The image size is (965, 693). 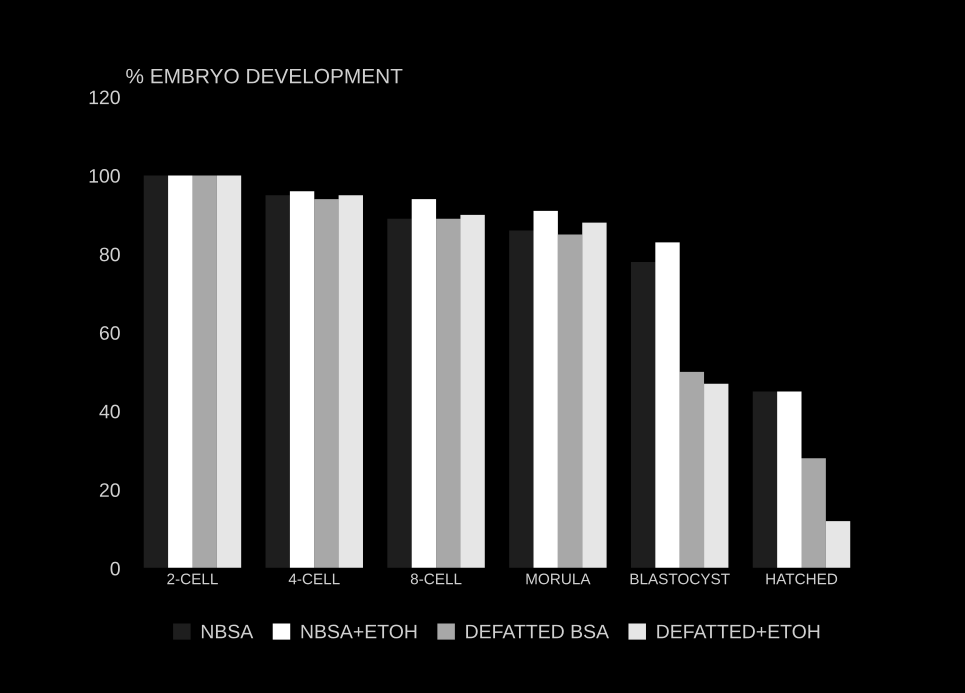 I want to click on y-tick-label: 20, so click(x=110, y=490).